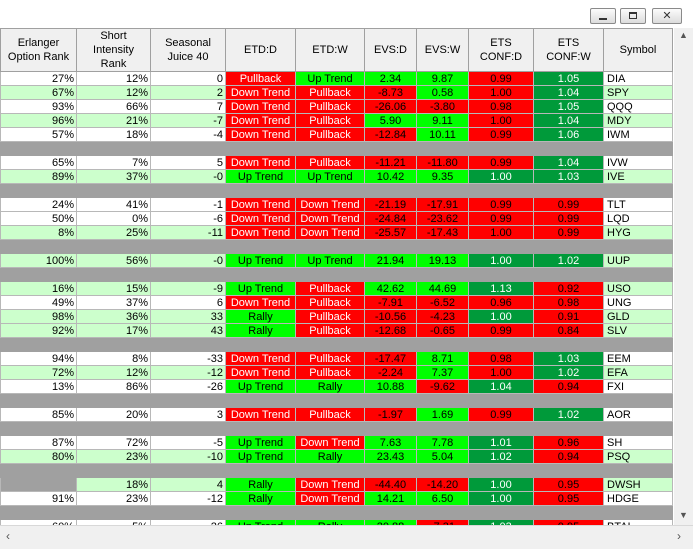 Image resolution: width=693 pixels, height=549 pixels. What do you see at coordinates (442, 120) in the screenshot?
I see `table-cell: 9.11` at bounding box center [442, 120].